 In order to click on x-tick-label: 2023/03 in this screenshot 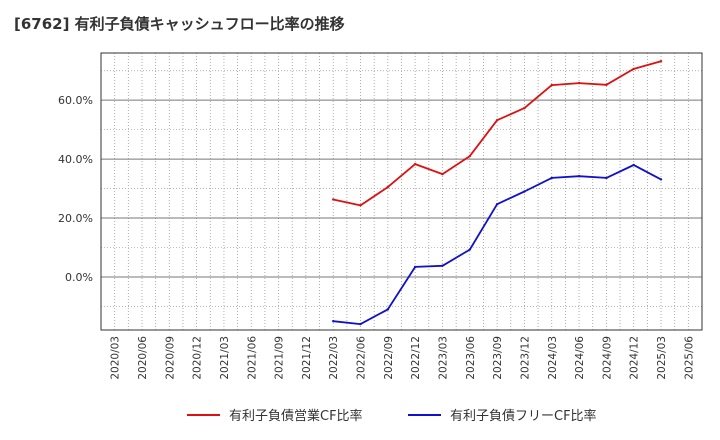, I will do `click(443, 358)`.